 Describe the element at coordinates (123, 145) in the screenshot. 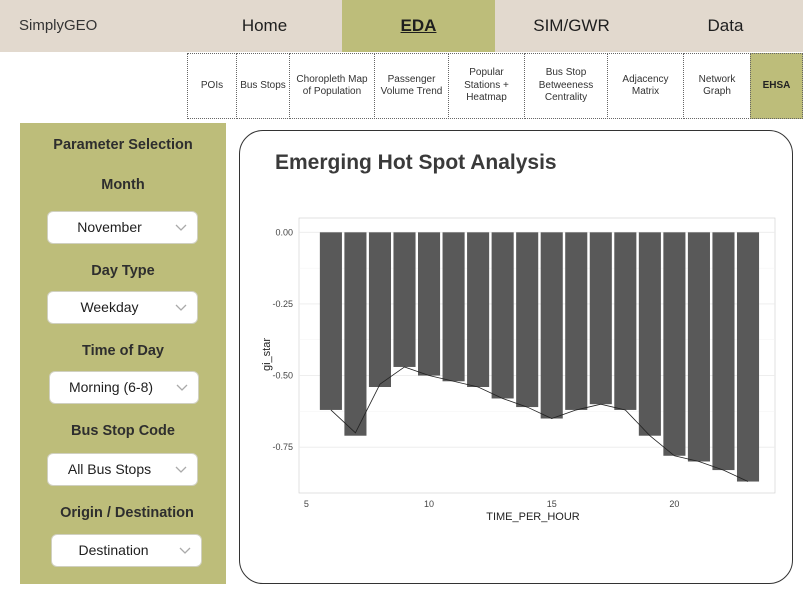

I see `sidebar-title: Parameter Selection` at that location.